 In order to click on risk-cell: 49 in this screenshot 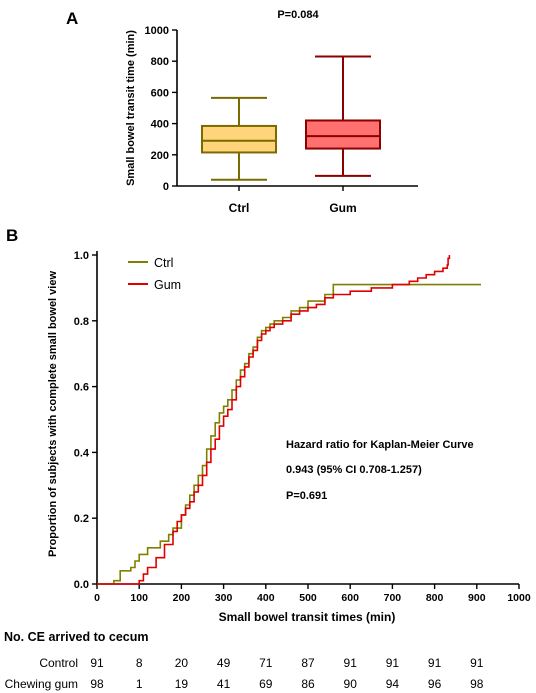, I will do `click(224, 663)`.